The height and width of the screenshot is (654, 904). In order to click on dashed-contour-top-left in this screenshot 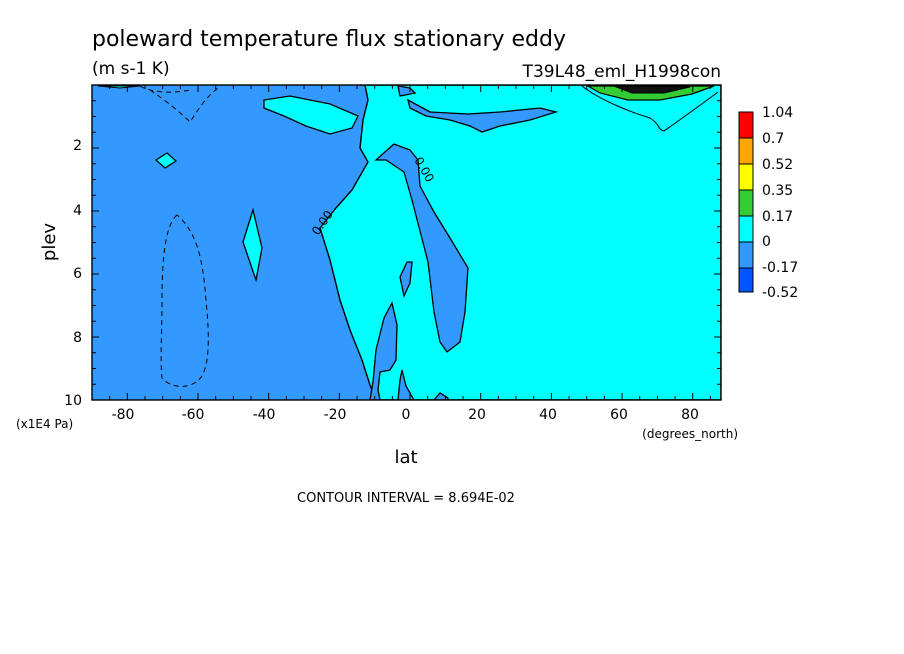, I will do `click(184, 105)`.